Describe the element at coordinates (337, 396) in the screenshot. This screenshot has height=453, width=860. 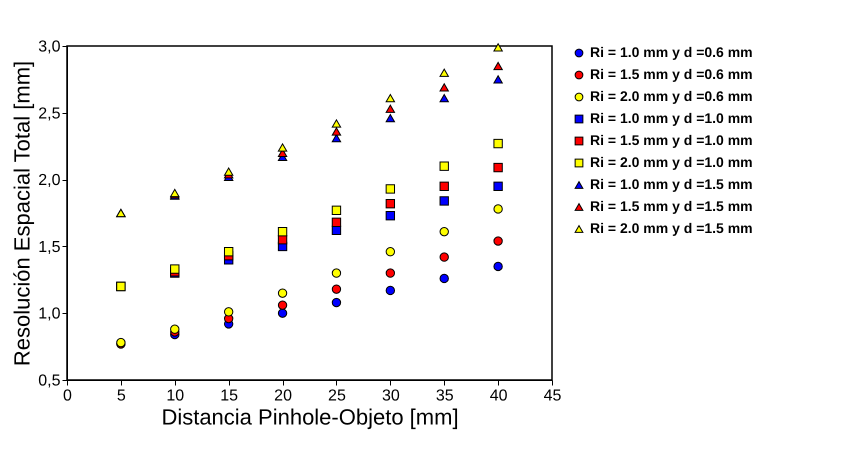
I see `x-tick-label: 25` at that location.